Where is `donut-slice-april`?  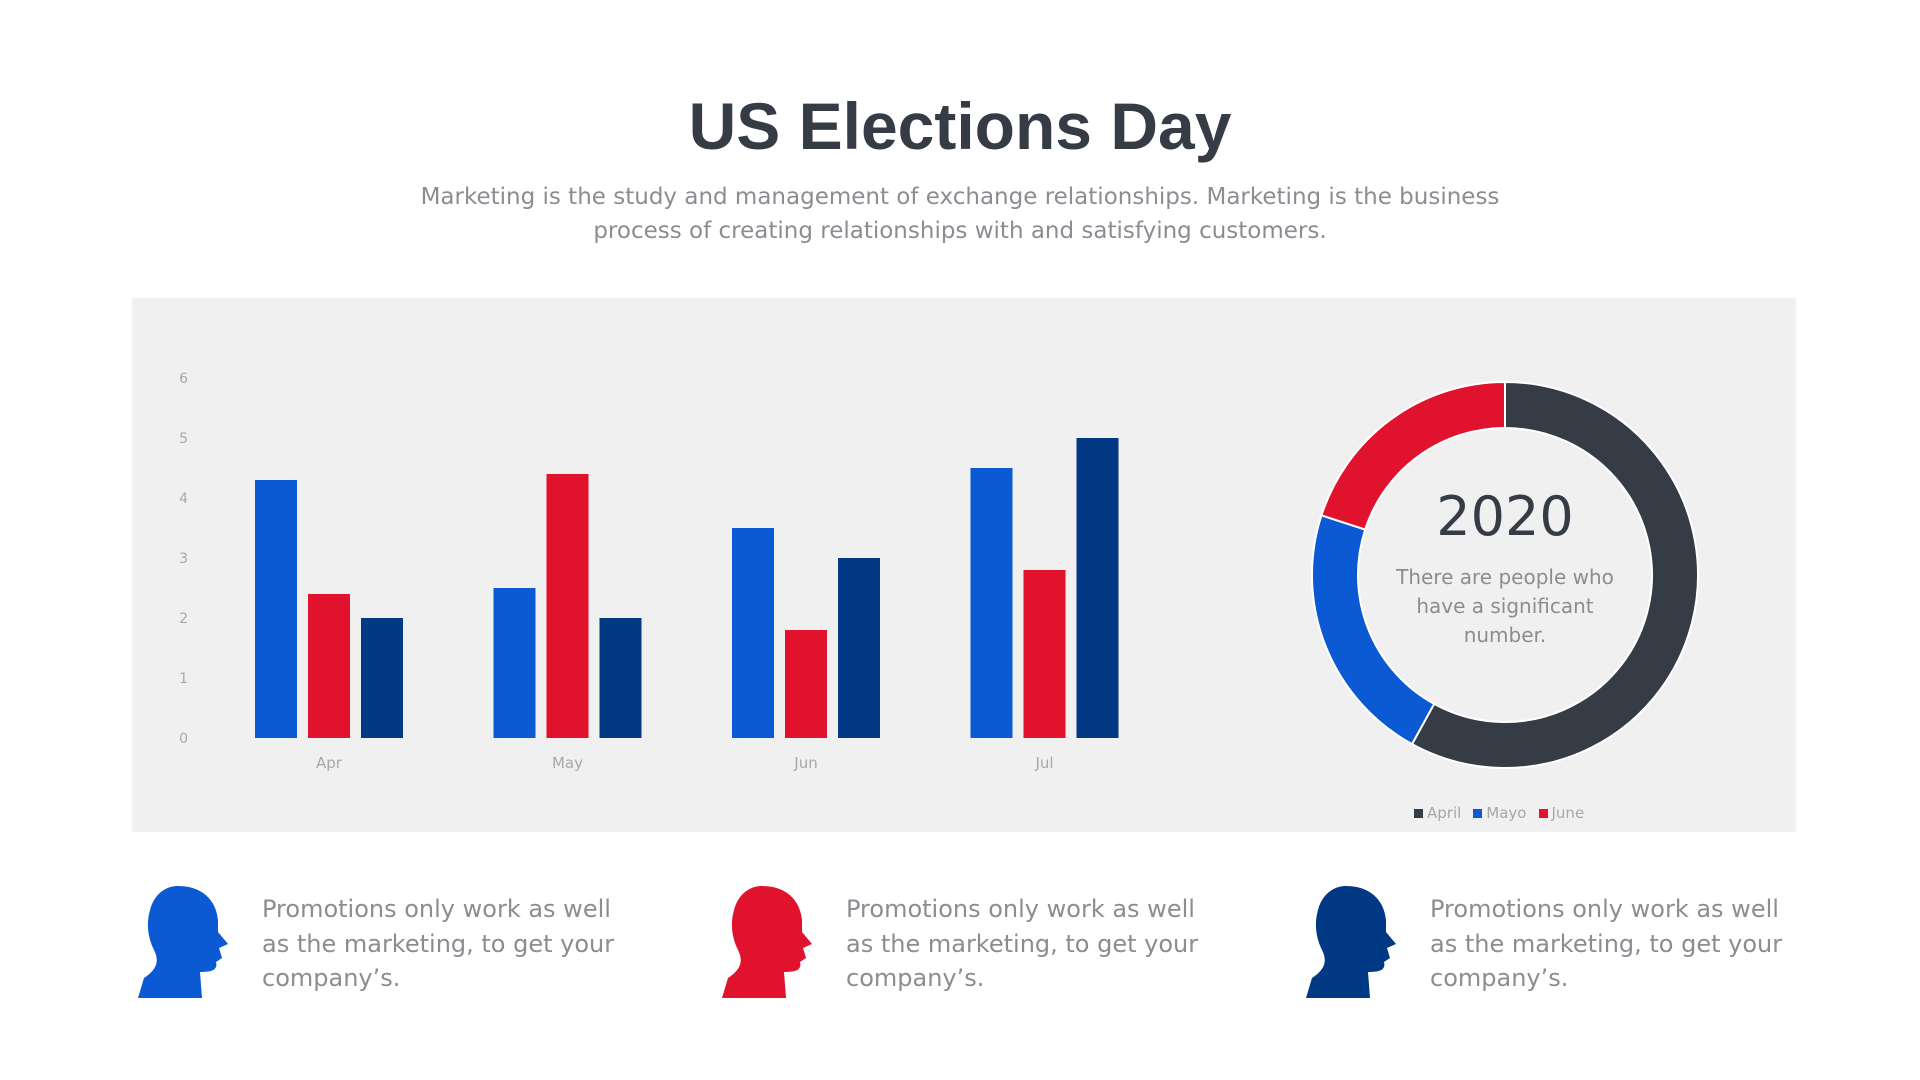
donut-slice-april is located at coordinates (1554, 574).